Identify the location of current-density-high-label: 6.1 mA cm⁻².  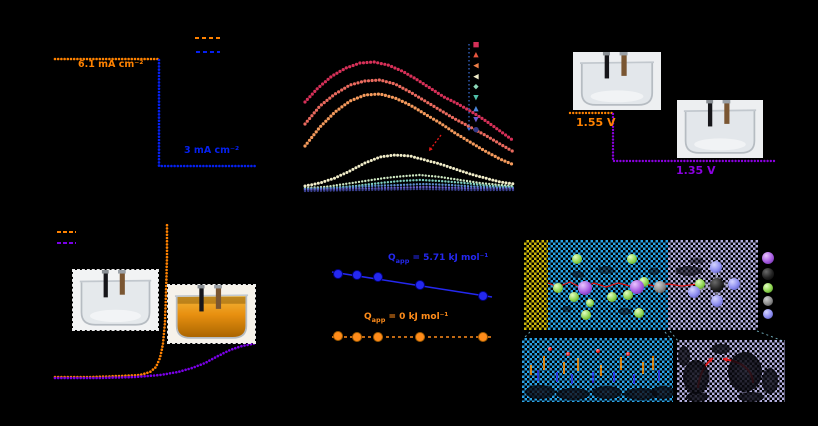
(111, 64).